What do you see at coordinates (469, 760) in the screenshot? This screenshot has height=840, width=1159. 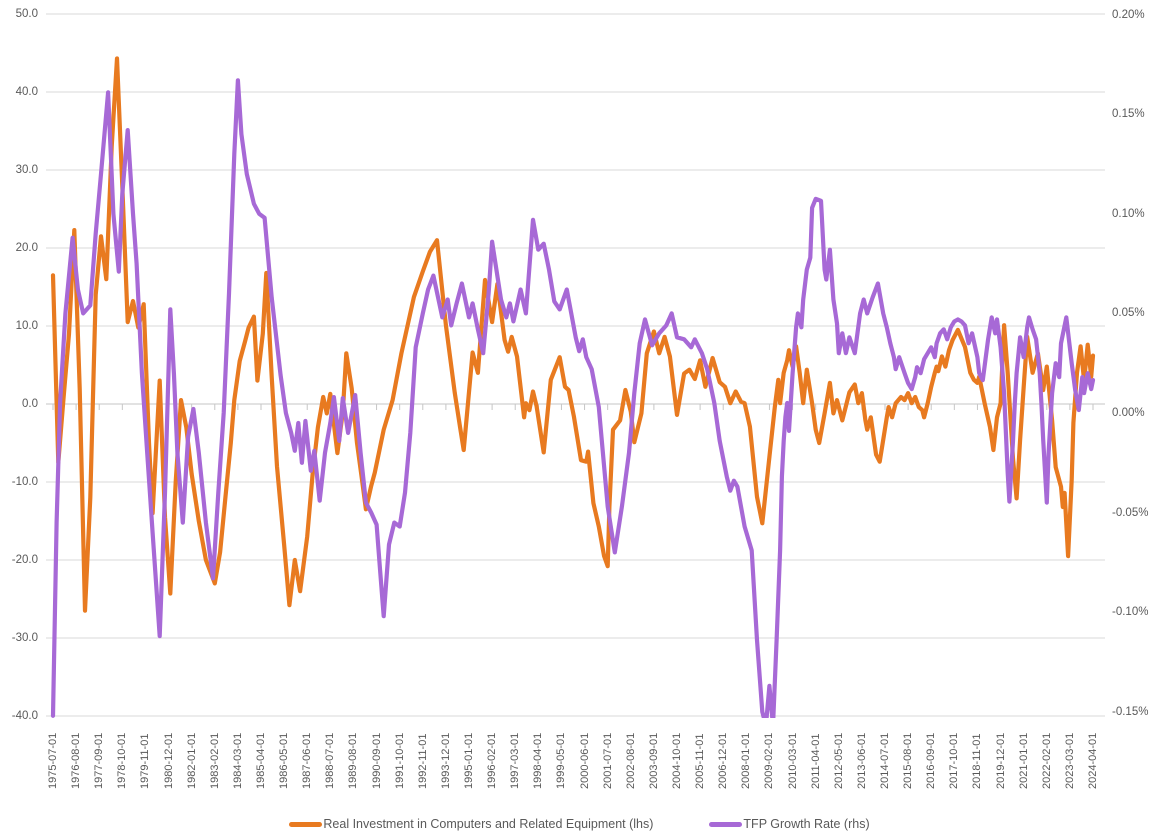 I see `date-axis-tick-label: 1995-01-01` at bounding box center [469, 760].